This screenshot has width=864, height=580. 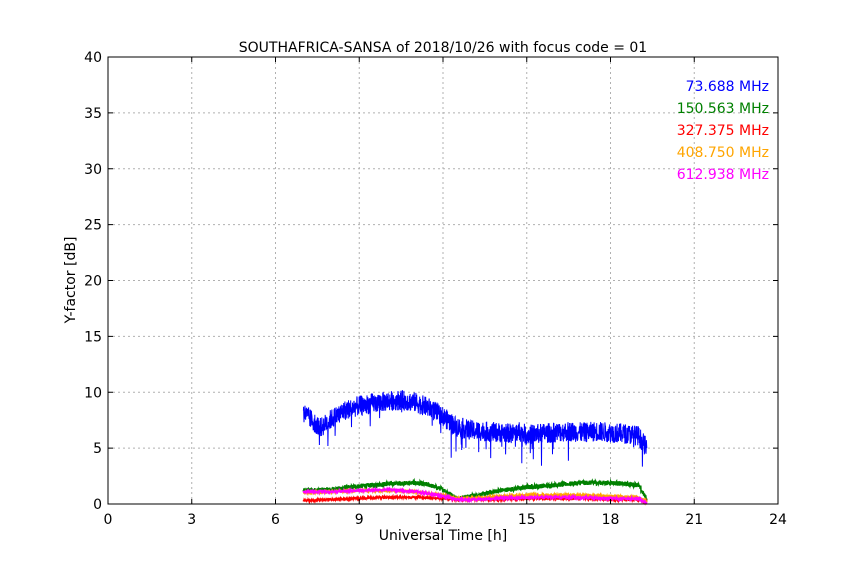 What do you see at coordinates (93, 337) in the screenshot?
I see `y-tick-label: 15` at bounding box center [93, 337].